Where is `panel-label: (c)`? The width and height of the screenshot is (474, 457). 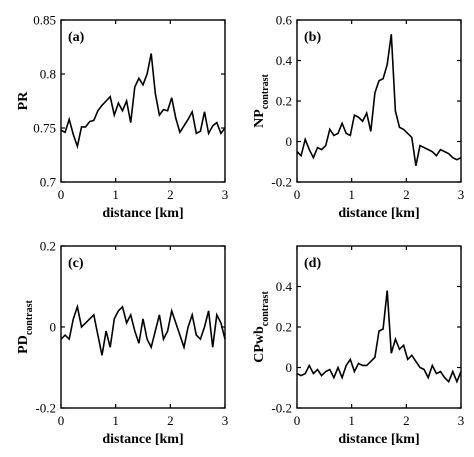
panel-label: (c) is located at coordinates (76, 263).